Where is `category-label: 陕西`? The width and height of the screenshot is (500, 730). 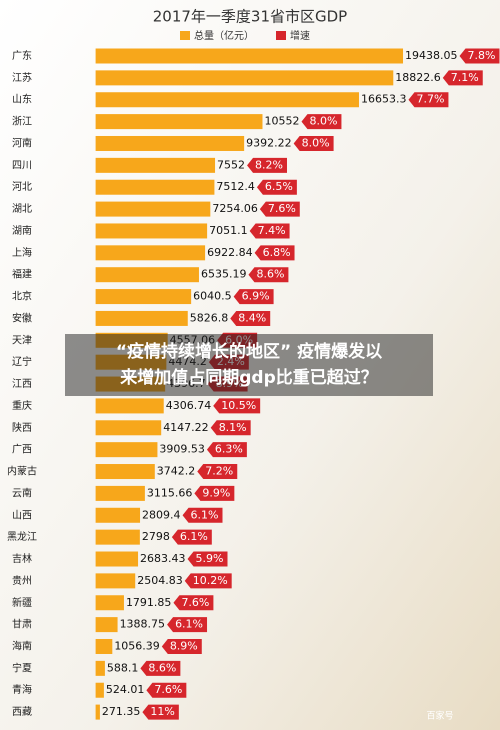
category-label: 陕西 is located at coordinates (22, 427).